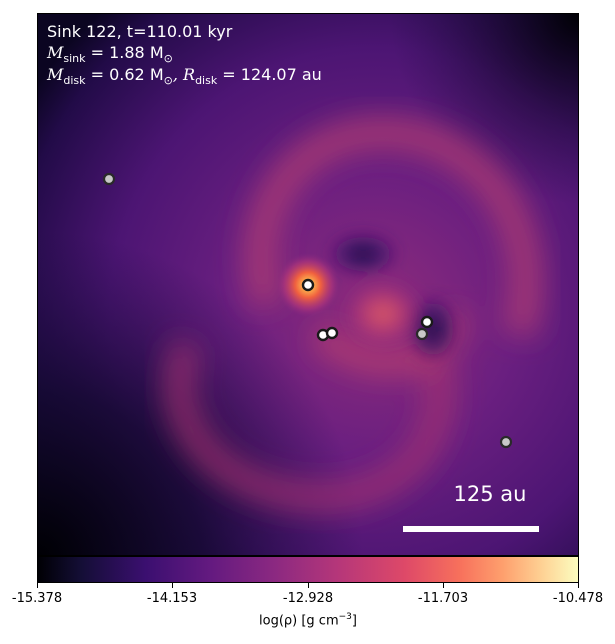 The width and height of the screenshot is (615, 644). I want to click on central-overdensity, so click(383, 314).